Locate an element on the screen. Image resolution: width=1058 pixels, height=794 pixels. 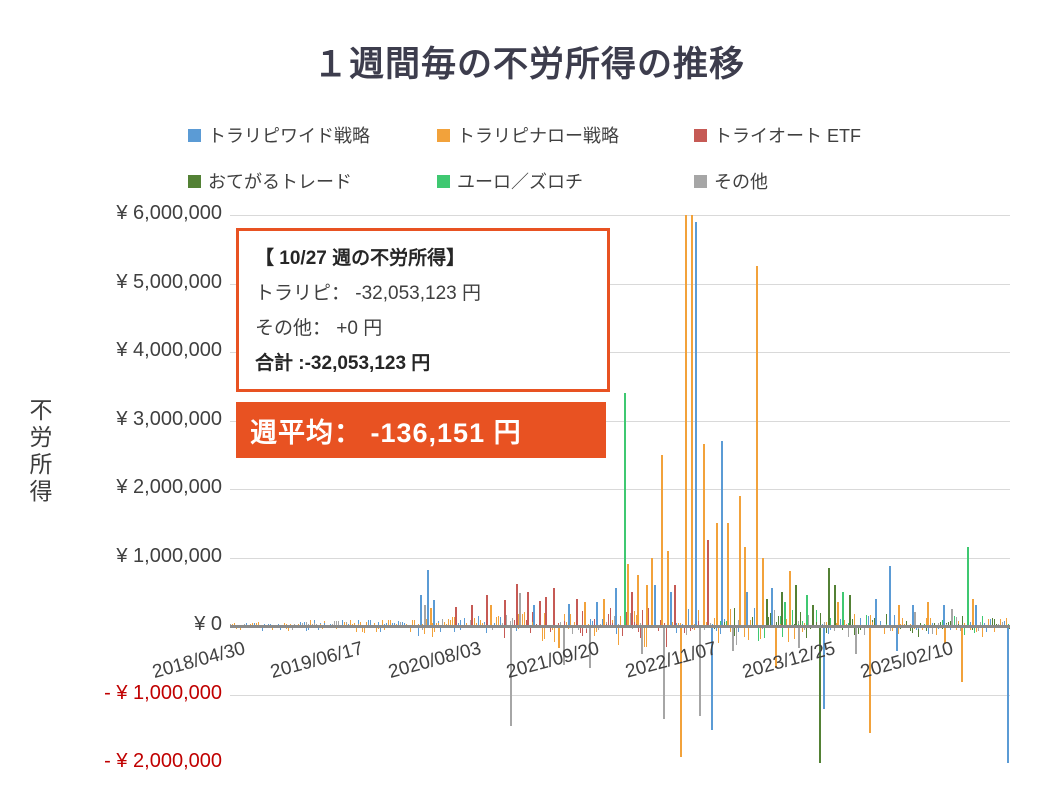
legend-label: おてがるトレード is located at coordinates (280, 182).